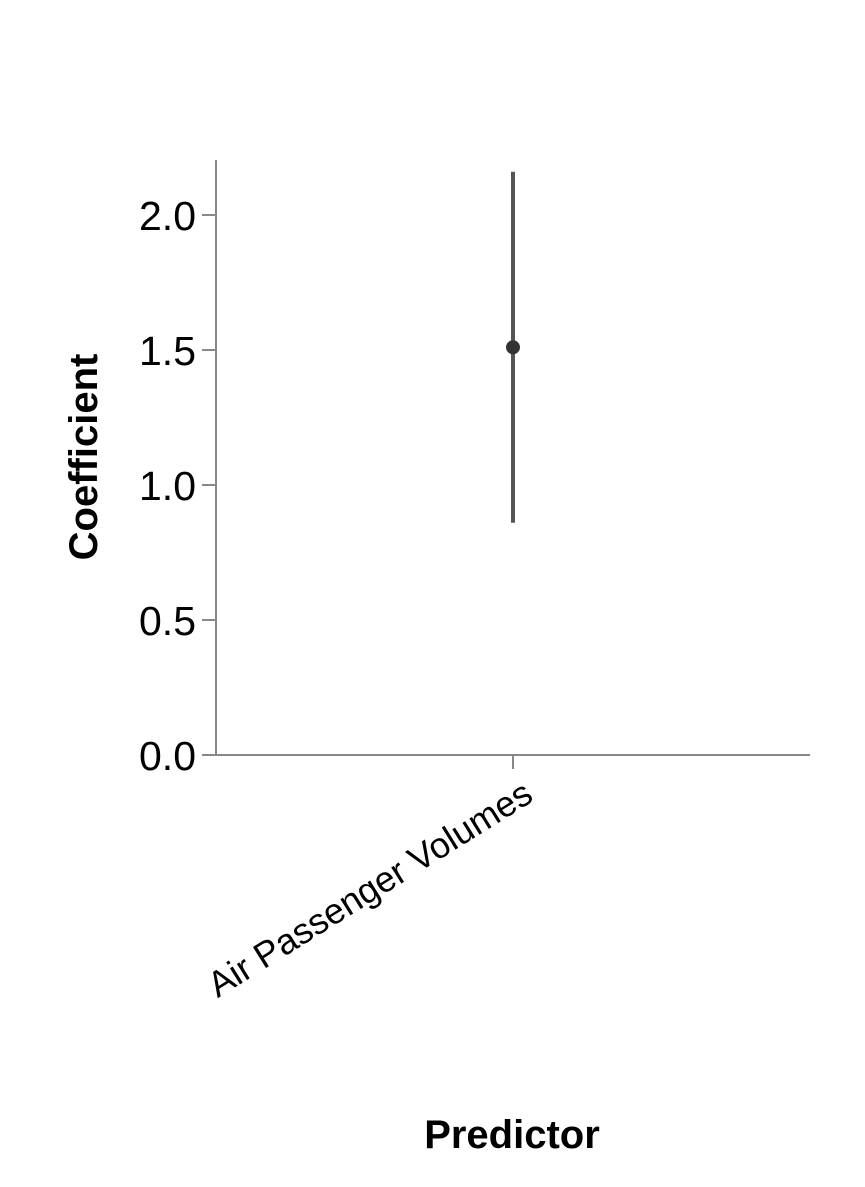  I want to click on x-category-label: Air Passenger Volumes, so click(369, 888).